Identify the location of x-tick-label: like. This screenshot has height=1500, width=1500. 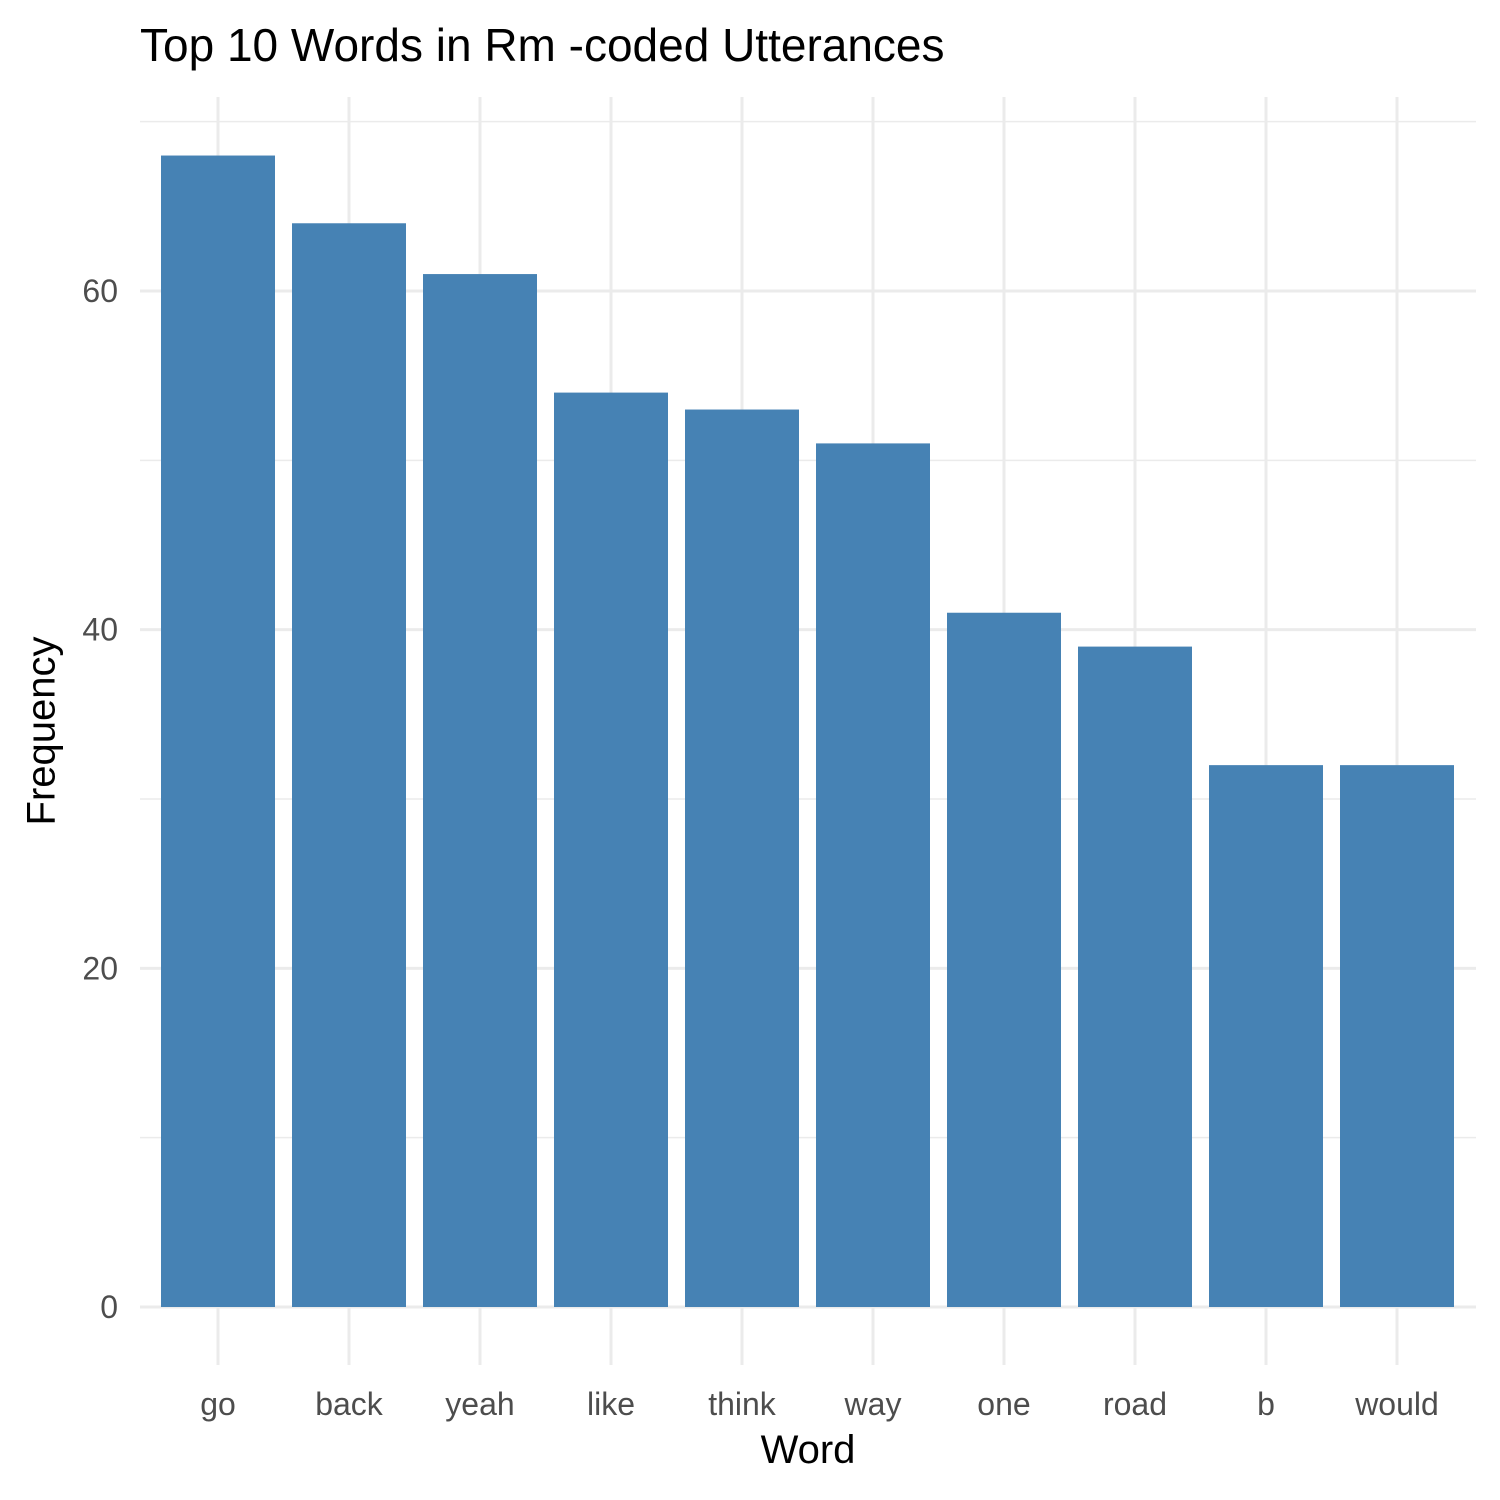
(611, 1404).